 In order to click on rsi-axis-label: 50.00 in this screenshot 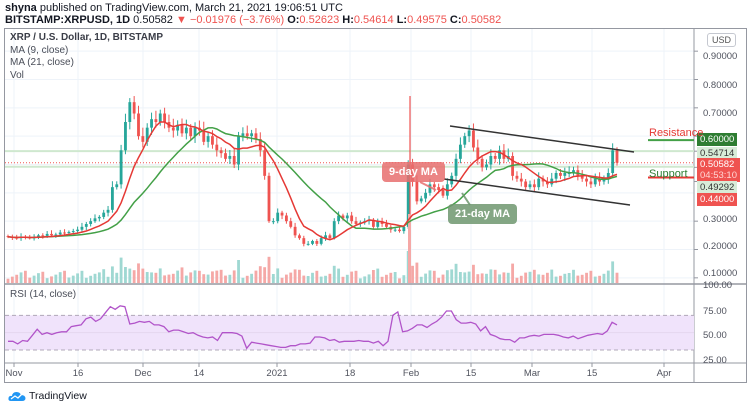, I will do `click(715, 335)`.